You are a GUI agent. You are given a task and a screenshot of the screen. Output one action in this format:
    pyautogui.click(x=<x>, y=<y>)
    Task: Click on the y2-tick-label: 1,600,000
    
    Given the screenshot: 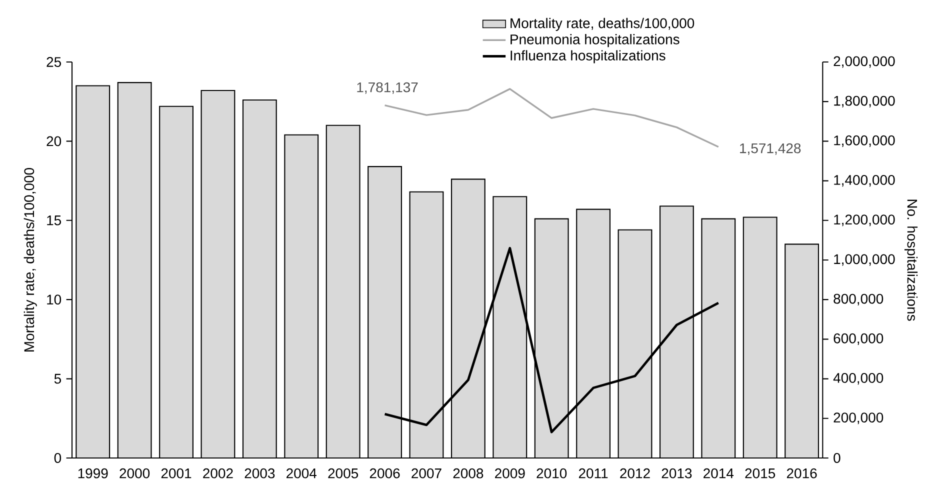 What is the action you would take?
    pyautogui.click(x=864, y=141)
    